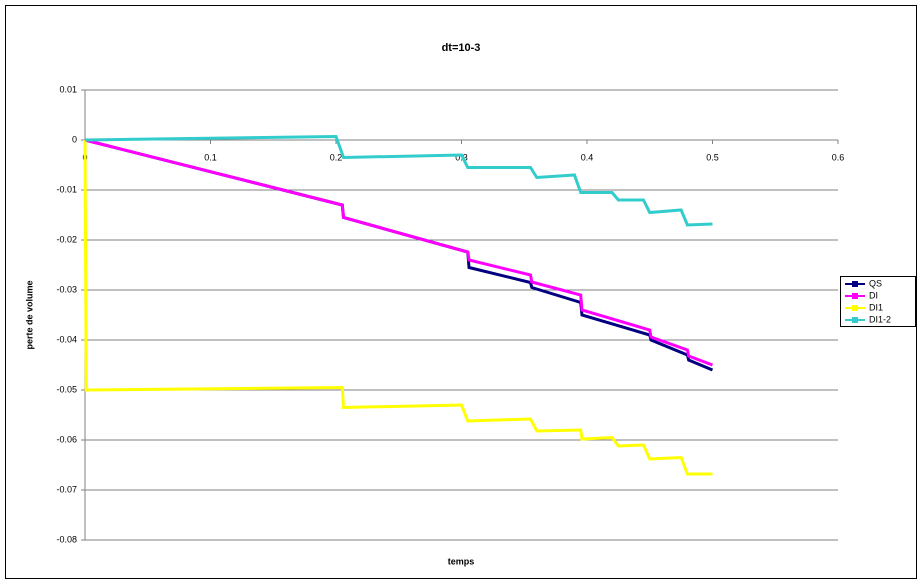 This screenshot has height=584, width=922. Describe the element at coordinates (210, 157) in the screenshot. I see `x-tick-label: 0.1` at that location.